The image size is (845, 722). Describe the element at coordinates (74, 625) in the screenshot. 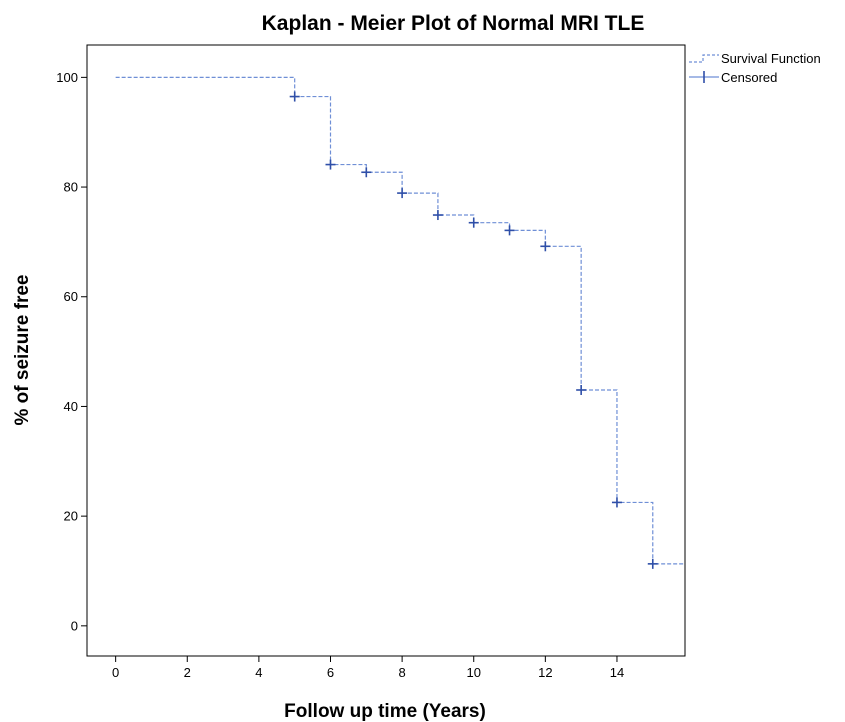

I see `y-tick-label: 0` at that location.